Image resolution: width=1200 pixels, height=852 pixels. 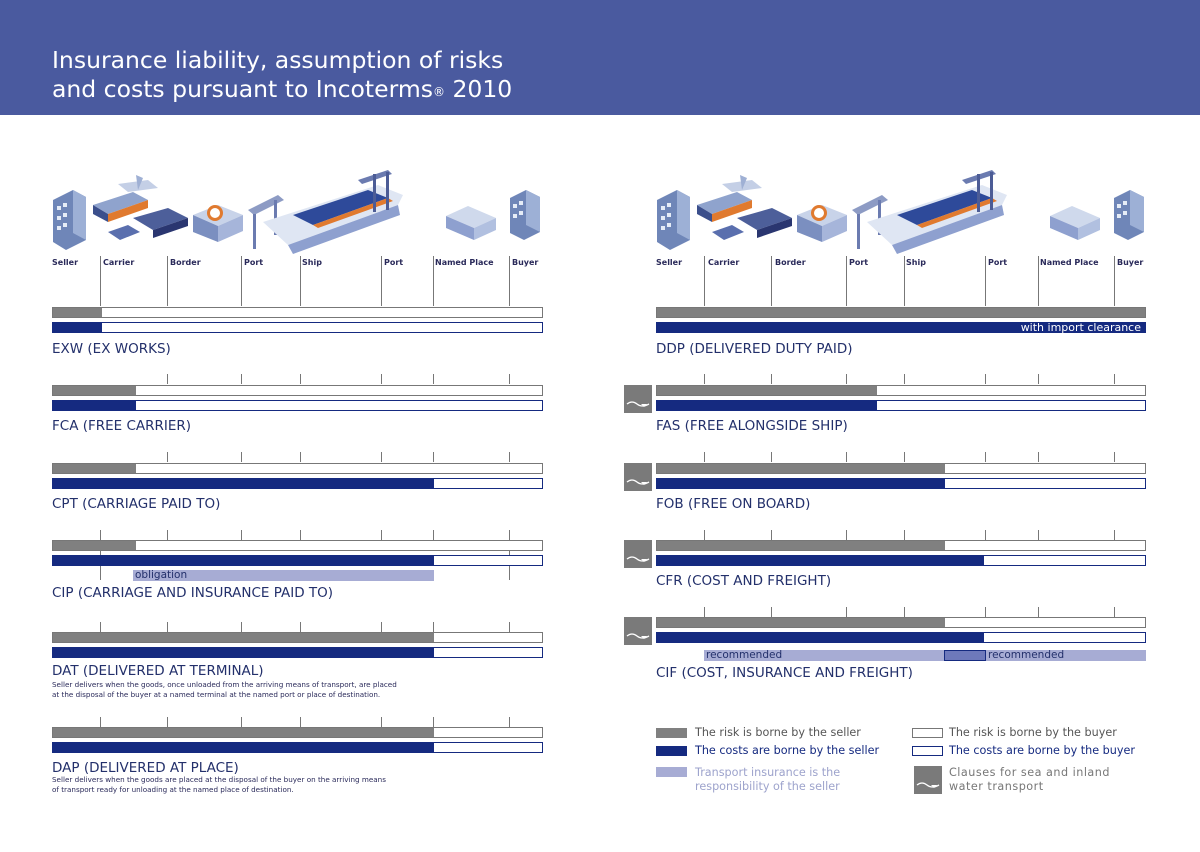 I want to click on cost-bar-cpt, so click(x=297, y=483).